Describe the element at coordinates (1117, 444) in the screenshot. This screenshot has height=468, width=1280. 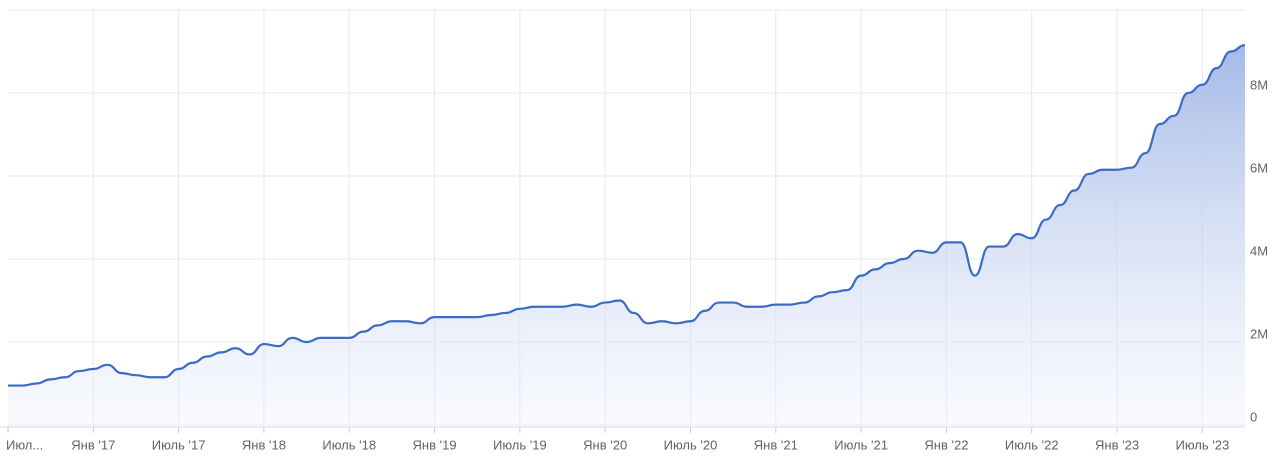
I see `x-tick-label: Янв '23` at that location.